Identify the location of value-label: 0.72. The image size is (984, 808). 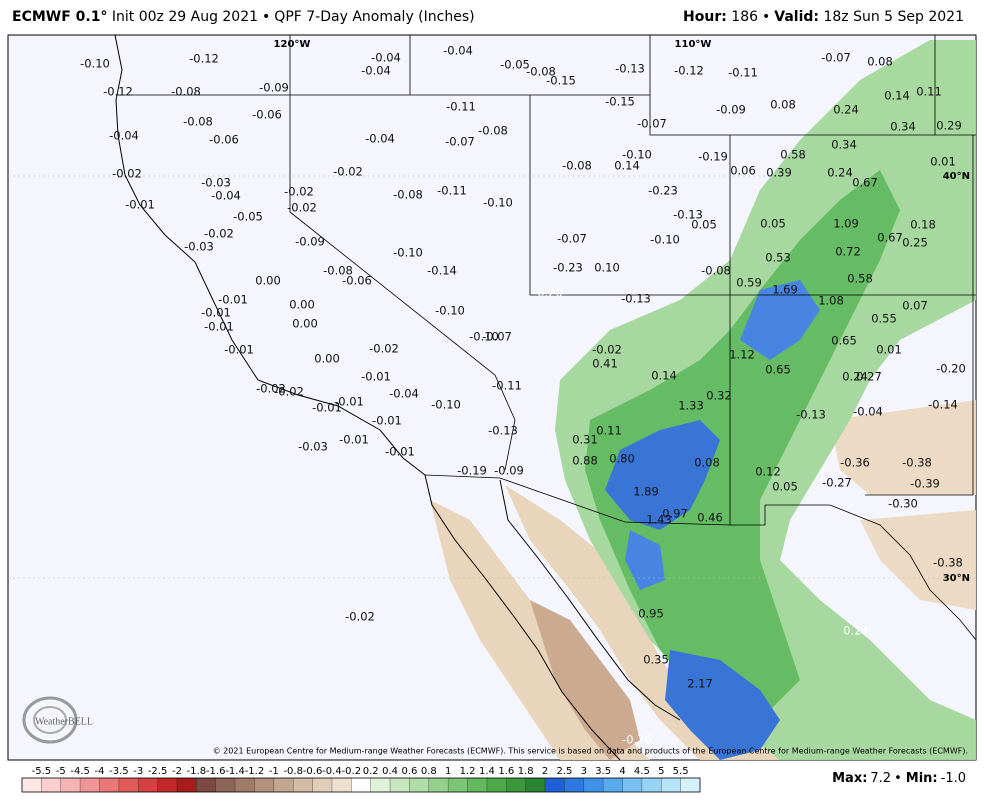
(848, 252).